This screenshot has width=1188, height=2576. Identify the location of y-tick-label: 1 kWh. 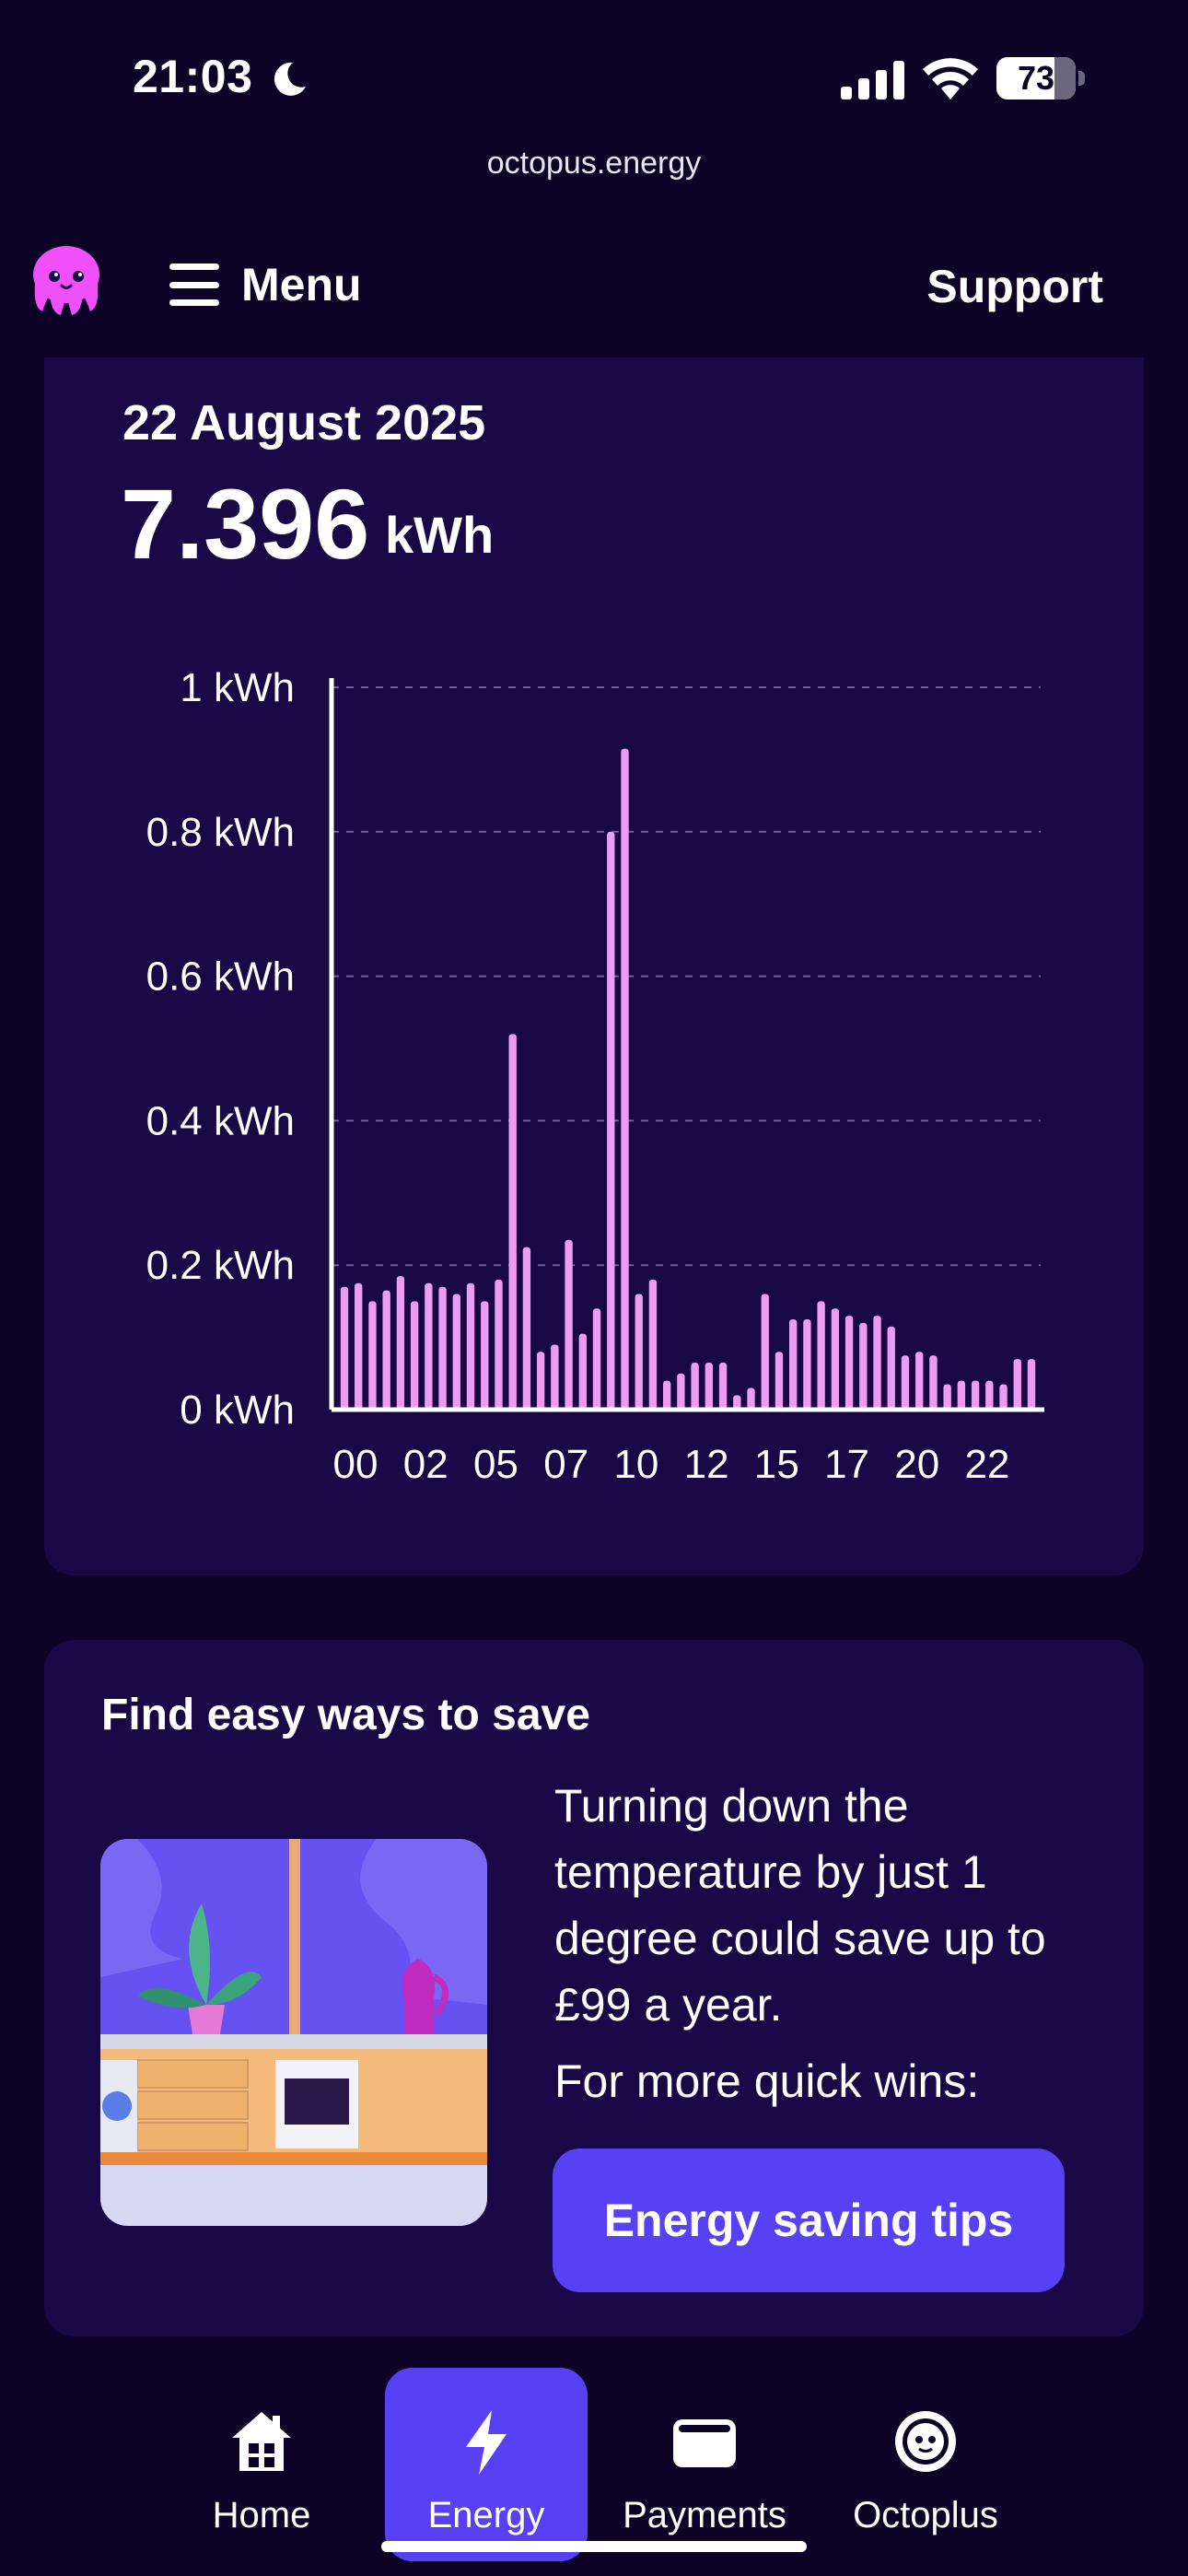
(237, 687).